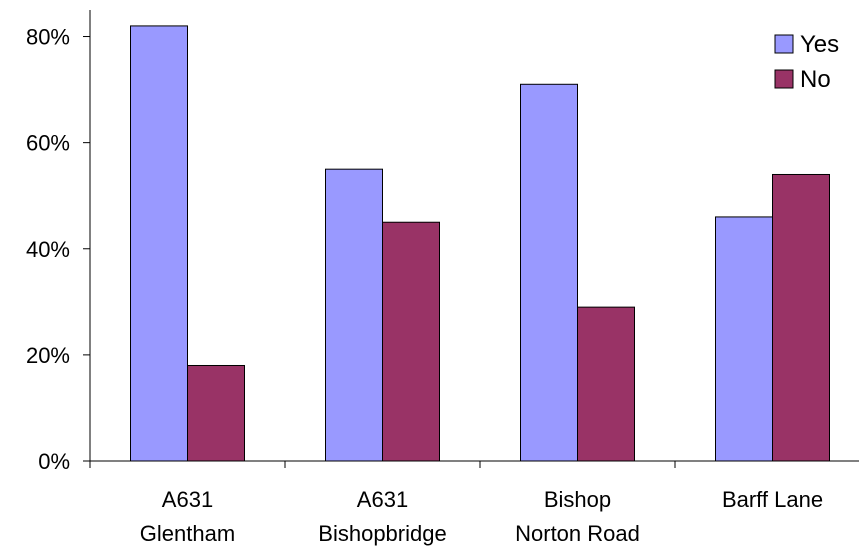 Image resolution: width=859 pixels, height=555 pixels. Describe the element at coordinates (48, 355) in the screenshot. I see `y-tick-label: 20%` at that location.